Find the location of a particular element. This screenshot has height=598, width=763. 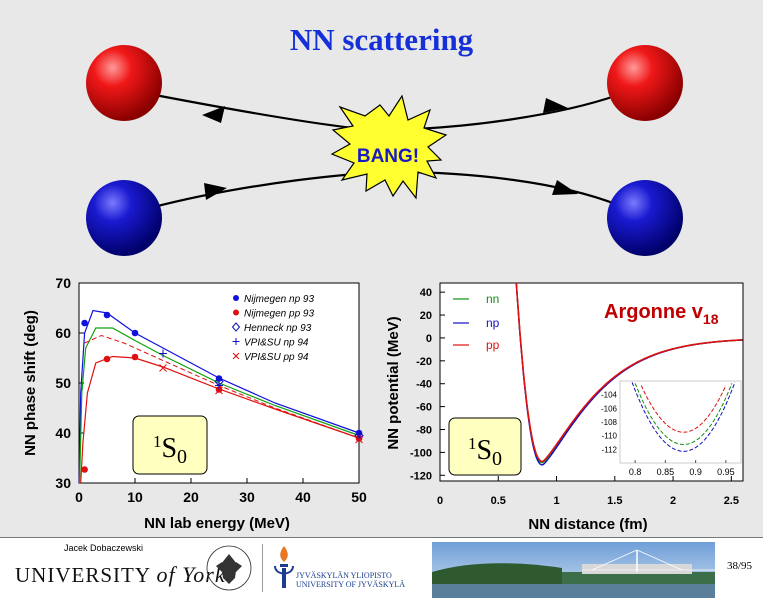

phase-xtick: 20 is located at coordinates (191, 497).